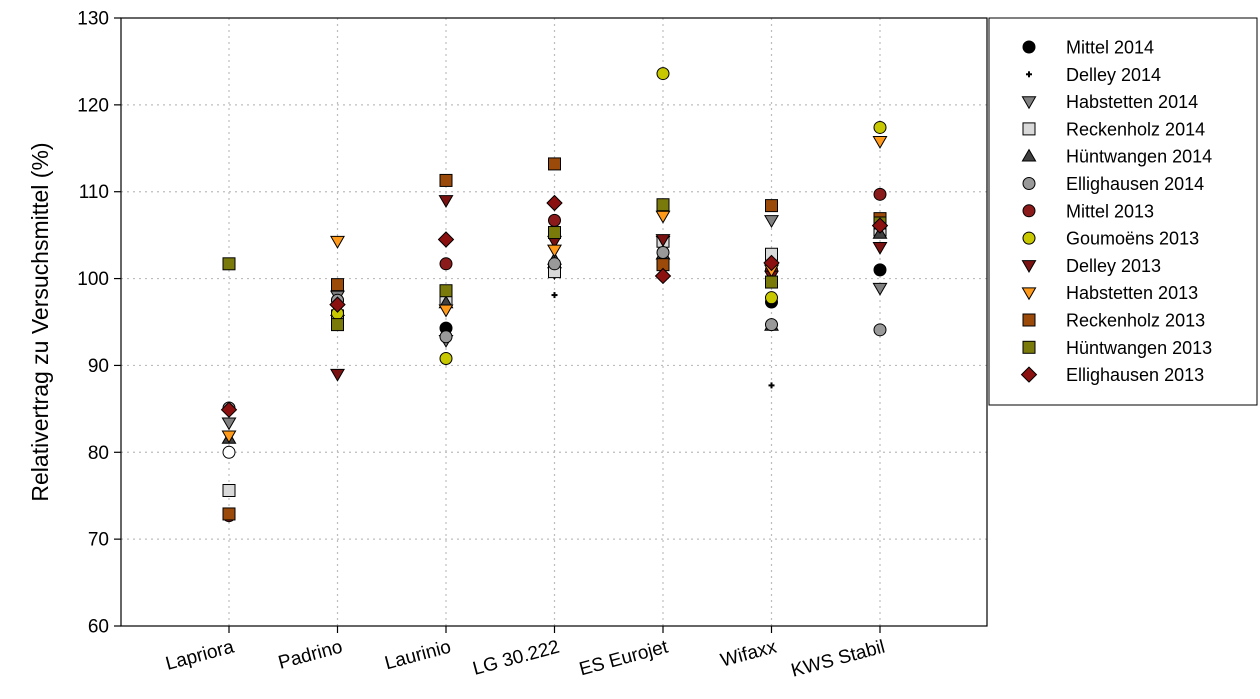 This screenshot has width=1260, height=699. What do you see at coordinates (98, 453) in the screenshot?
I see `y-tick-label: 80` at bounding box center [98, 453].